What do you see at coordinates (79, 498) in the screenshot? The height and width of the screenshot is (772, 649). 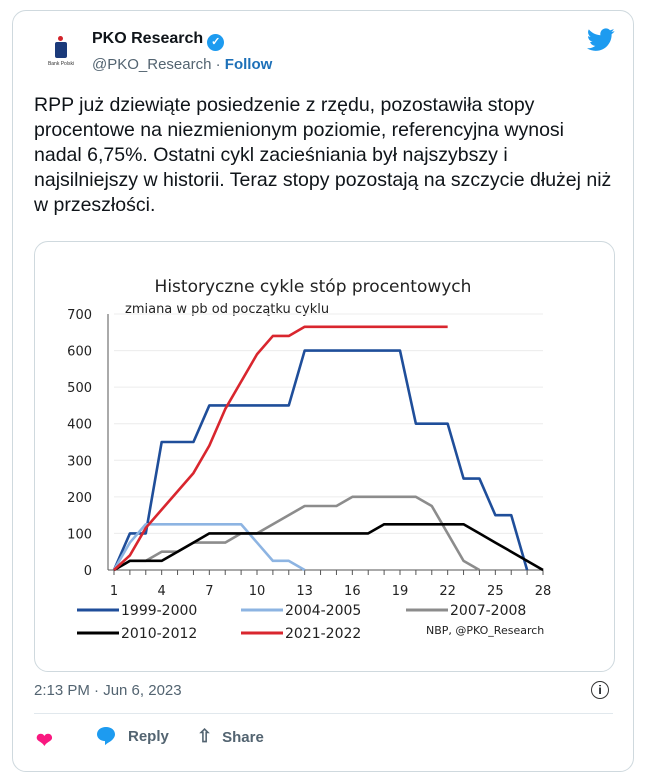 I see `y-tick-label: 200` at bounding box center [79, 498].